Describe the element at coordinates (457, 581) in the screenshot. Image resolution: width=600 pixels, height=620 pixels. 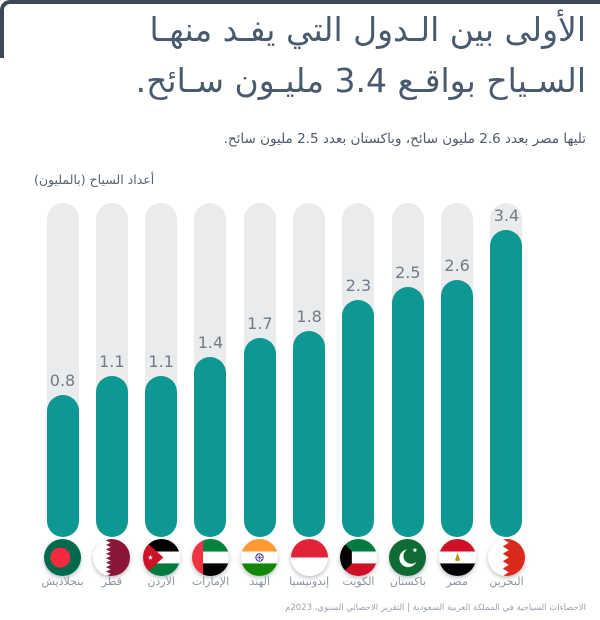
I see `country-label: مصر` at that location.